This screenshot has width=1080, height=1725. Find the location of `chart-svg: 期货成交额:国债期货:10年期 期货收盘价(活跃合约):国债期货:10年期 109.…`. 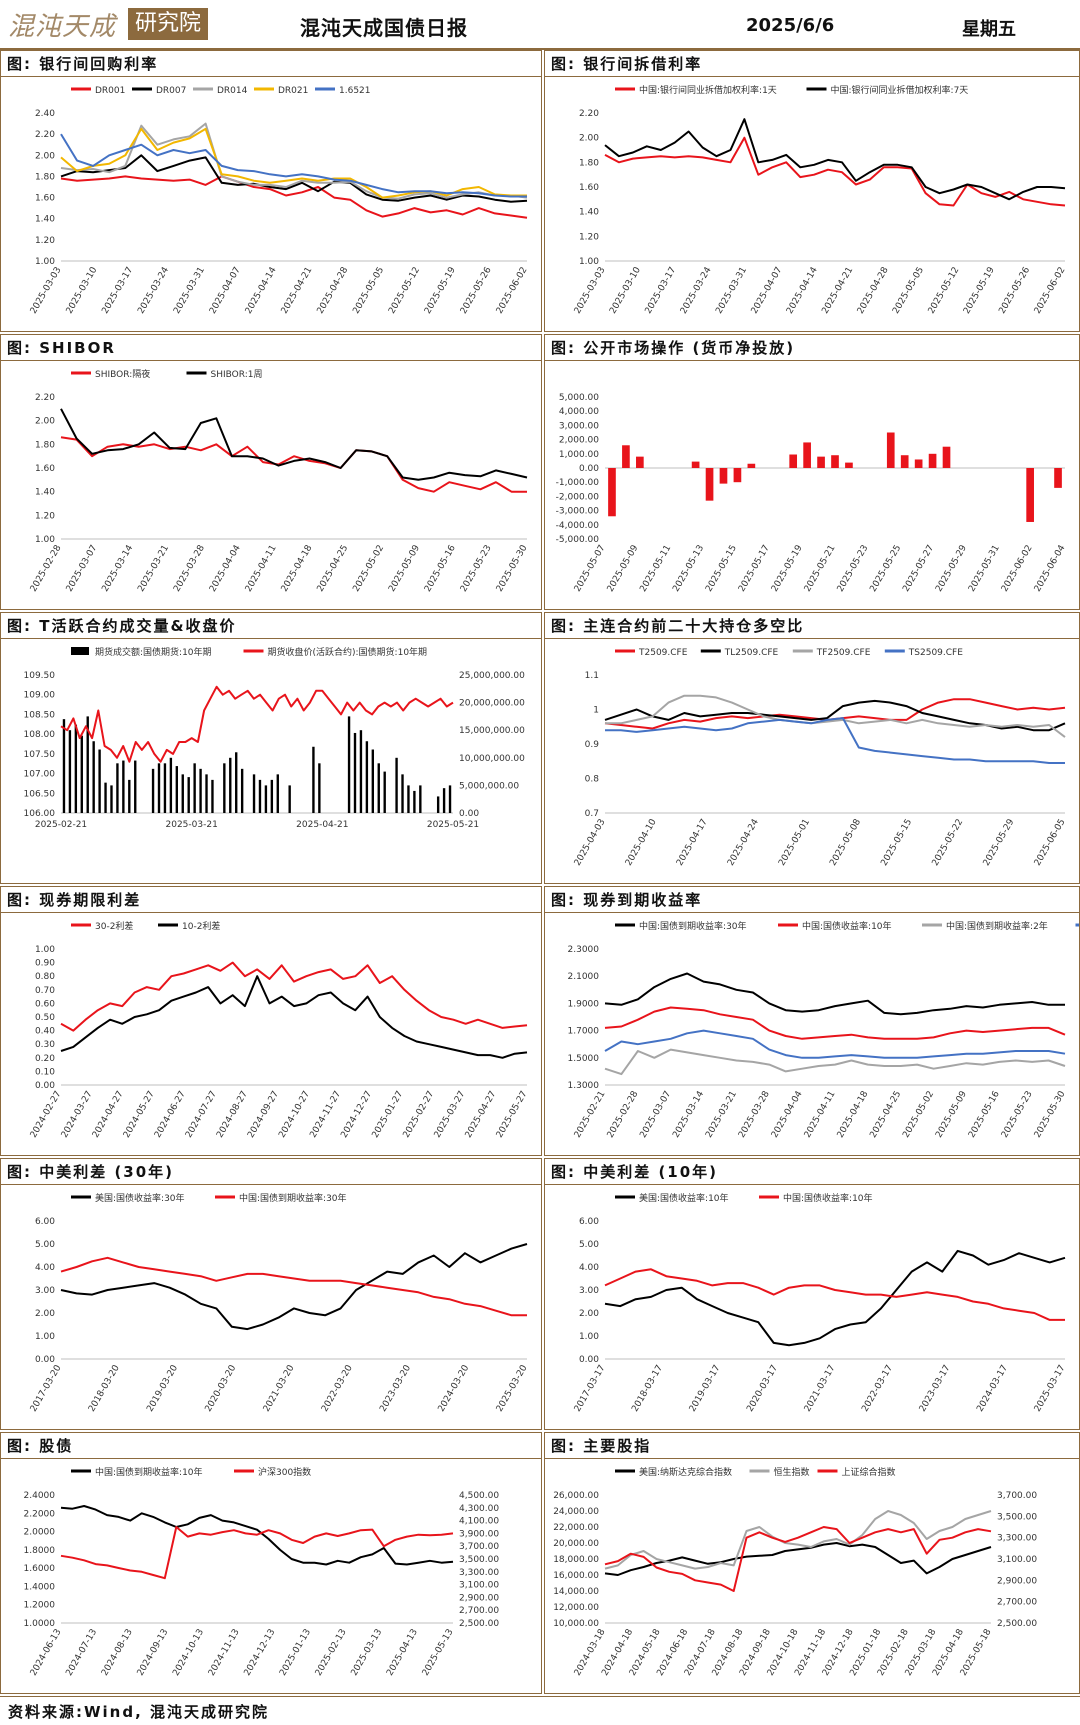

chart-svg: 期货成交额:国债期货:10年期 期货收盘价(活跃合约):国债期货:10年期 109.… is located at coordinates (275, 738).